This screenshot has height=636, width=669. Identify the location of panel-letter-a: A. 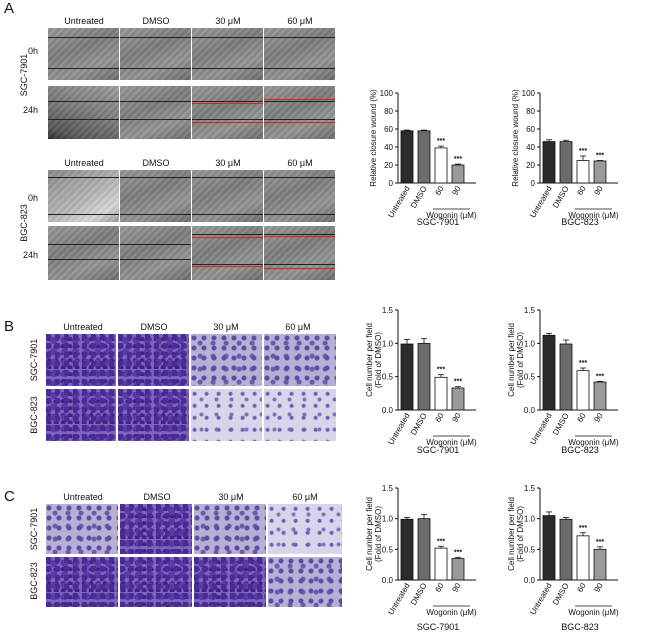
(9, 8).